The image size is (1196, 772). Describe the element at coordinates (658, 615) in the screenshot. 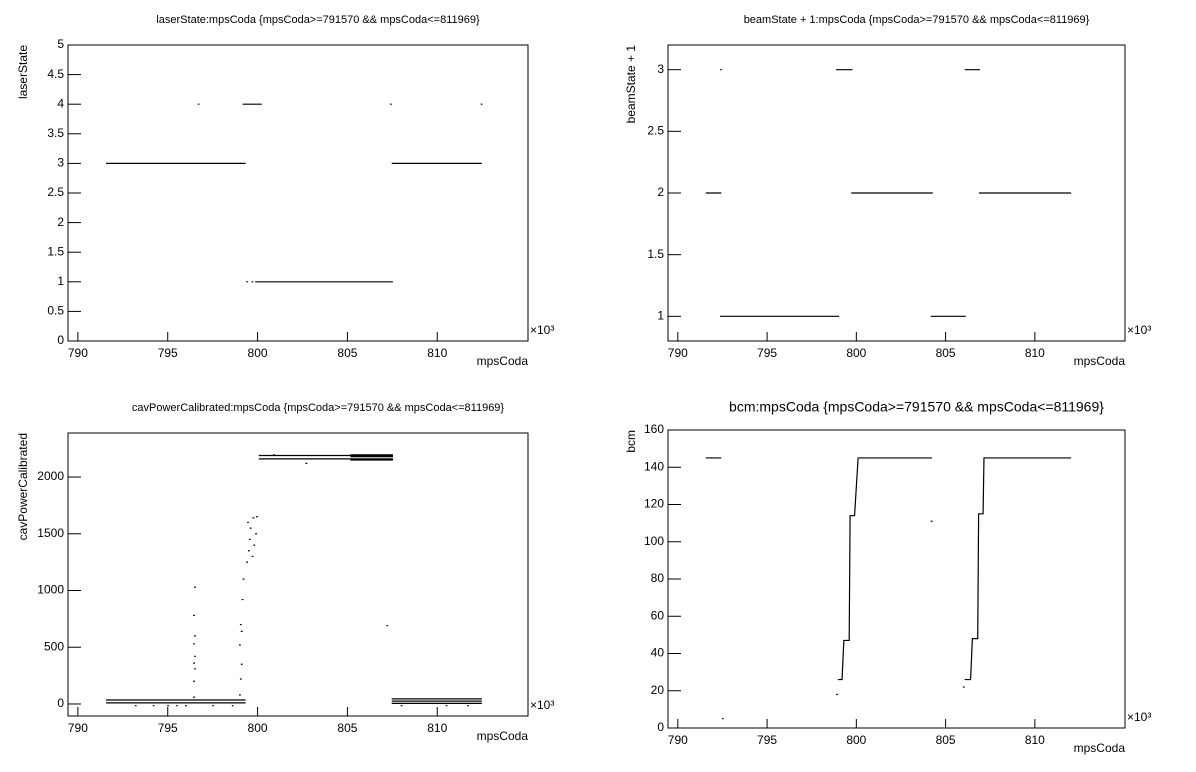

I see `y-tick-label: 60` at that location.